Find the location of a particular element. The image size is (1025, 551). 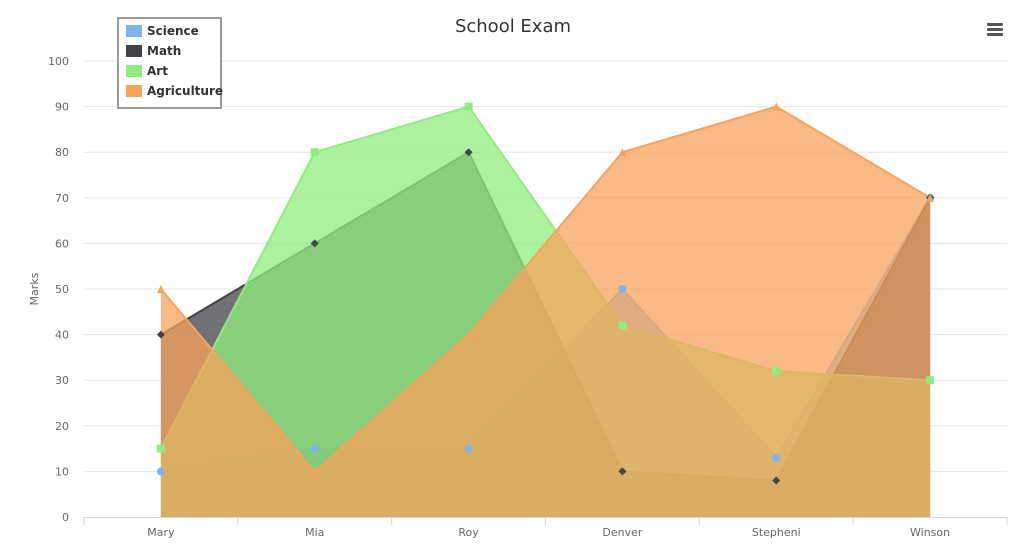

legend: Science Math Art Agriculture is located at coordinates (170, 63).